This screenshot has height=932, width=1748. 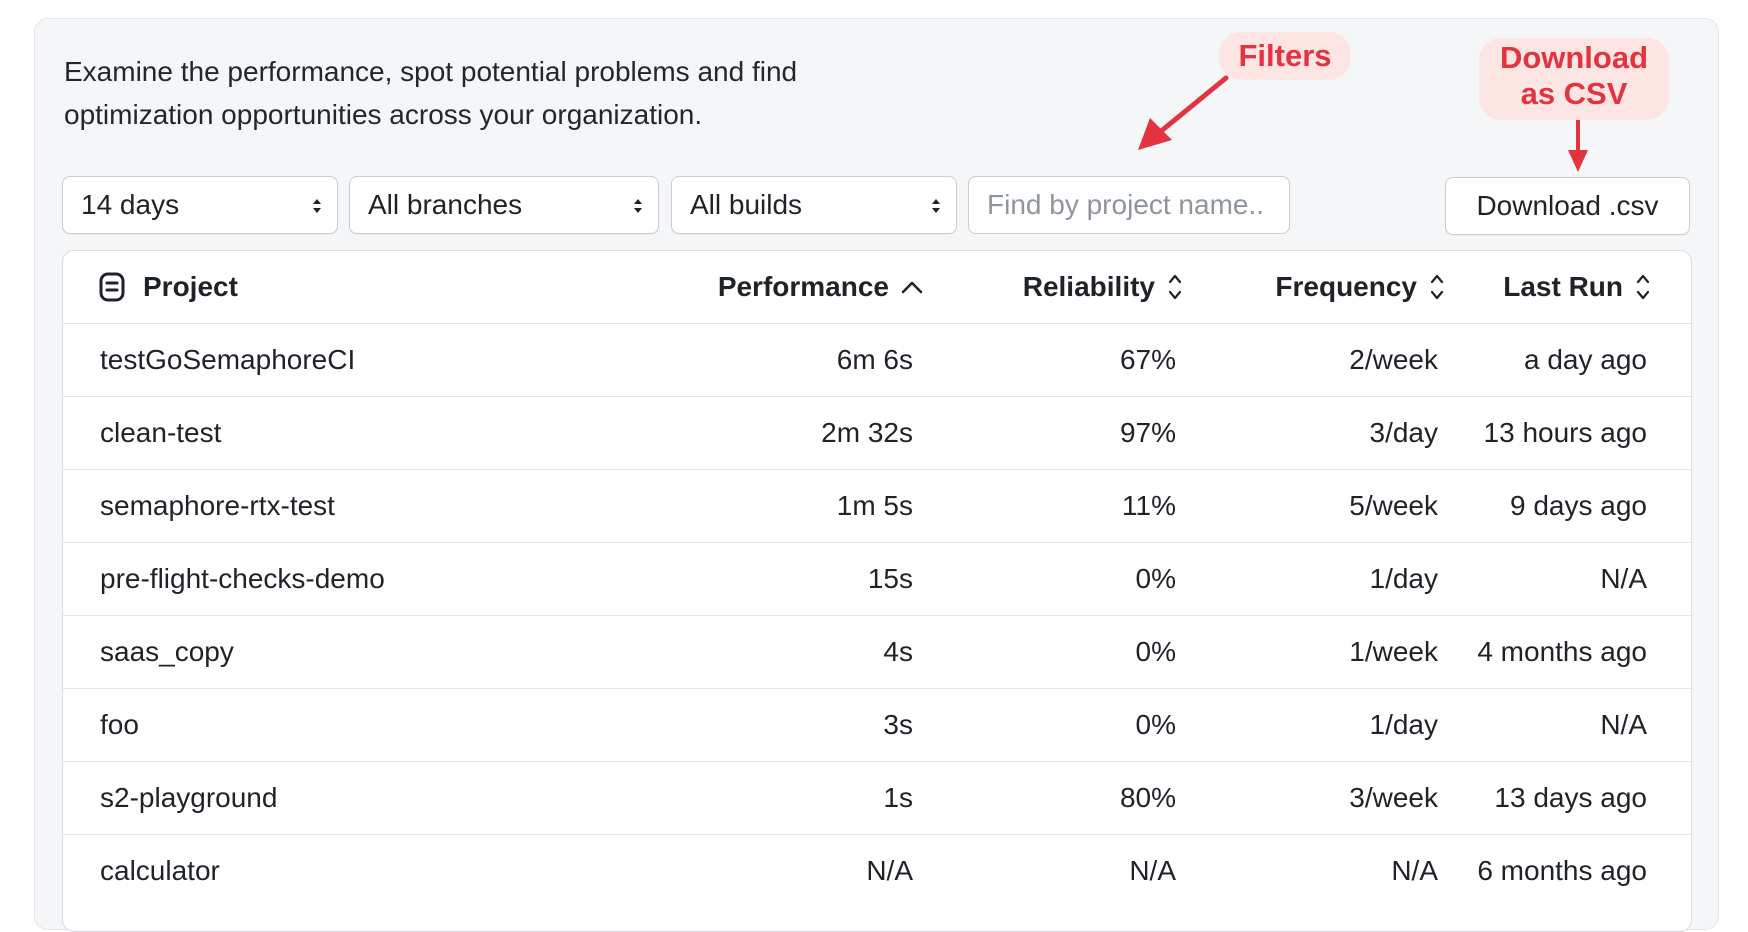 What do you see at coordinates (877, 725) in the screenshot?
I see `table-row: foo 3s 0% 1/day N/A` at bounding box center [877, 725].